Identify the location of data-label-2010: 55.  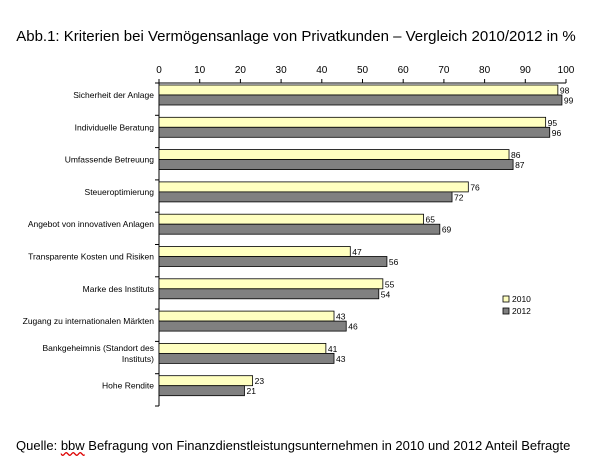
(390, 284).